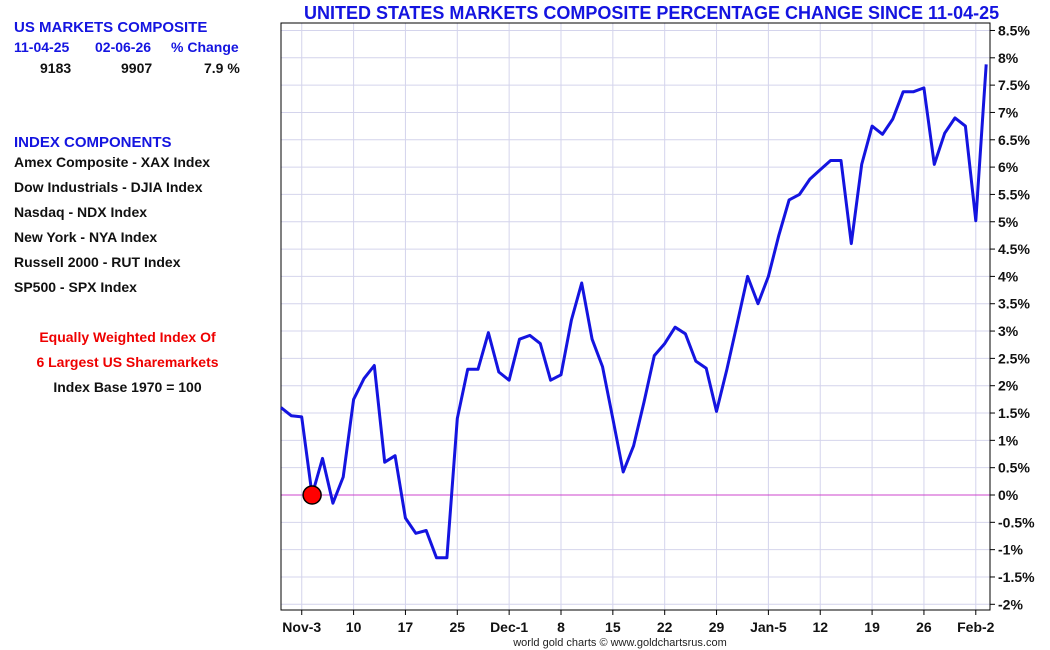 This screenshot has height=650, width=1050. What do you see at coordinates (1014, 140) in the screenshot?
I see `y-tick-label: 6.5%` at bounding box center [1014, 140].